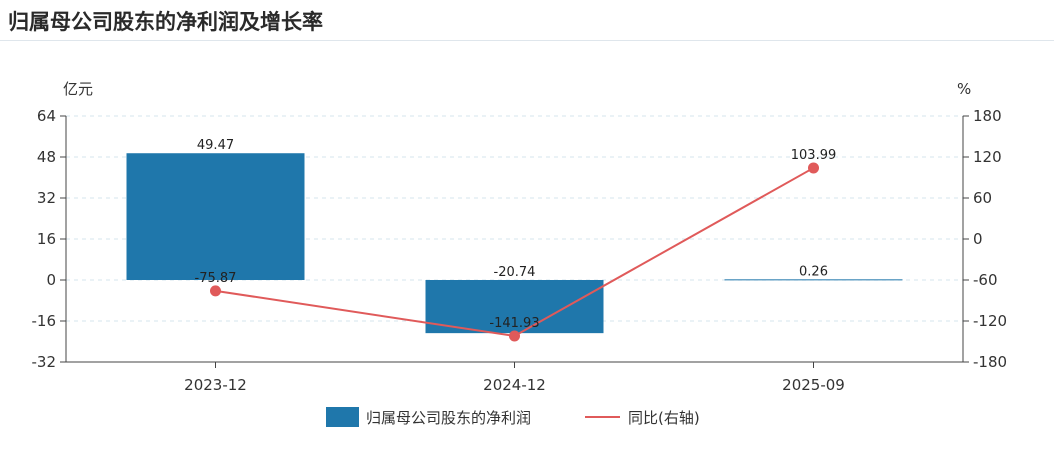 The image size is (1054, 452). Describe the element at coordinates (448, 418) in the screenshot. I see `legend-label-bar: 归属母公司股东的净利润` at that location.